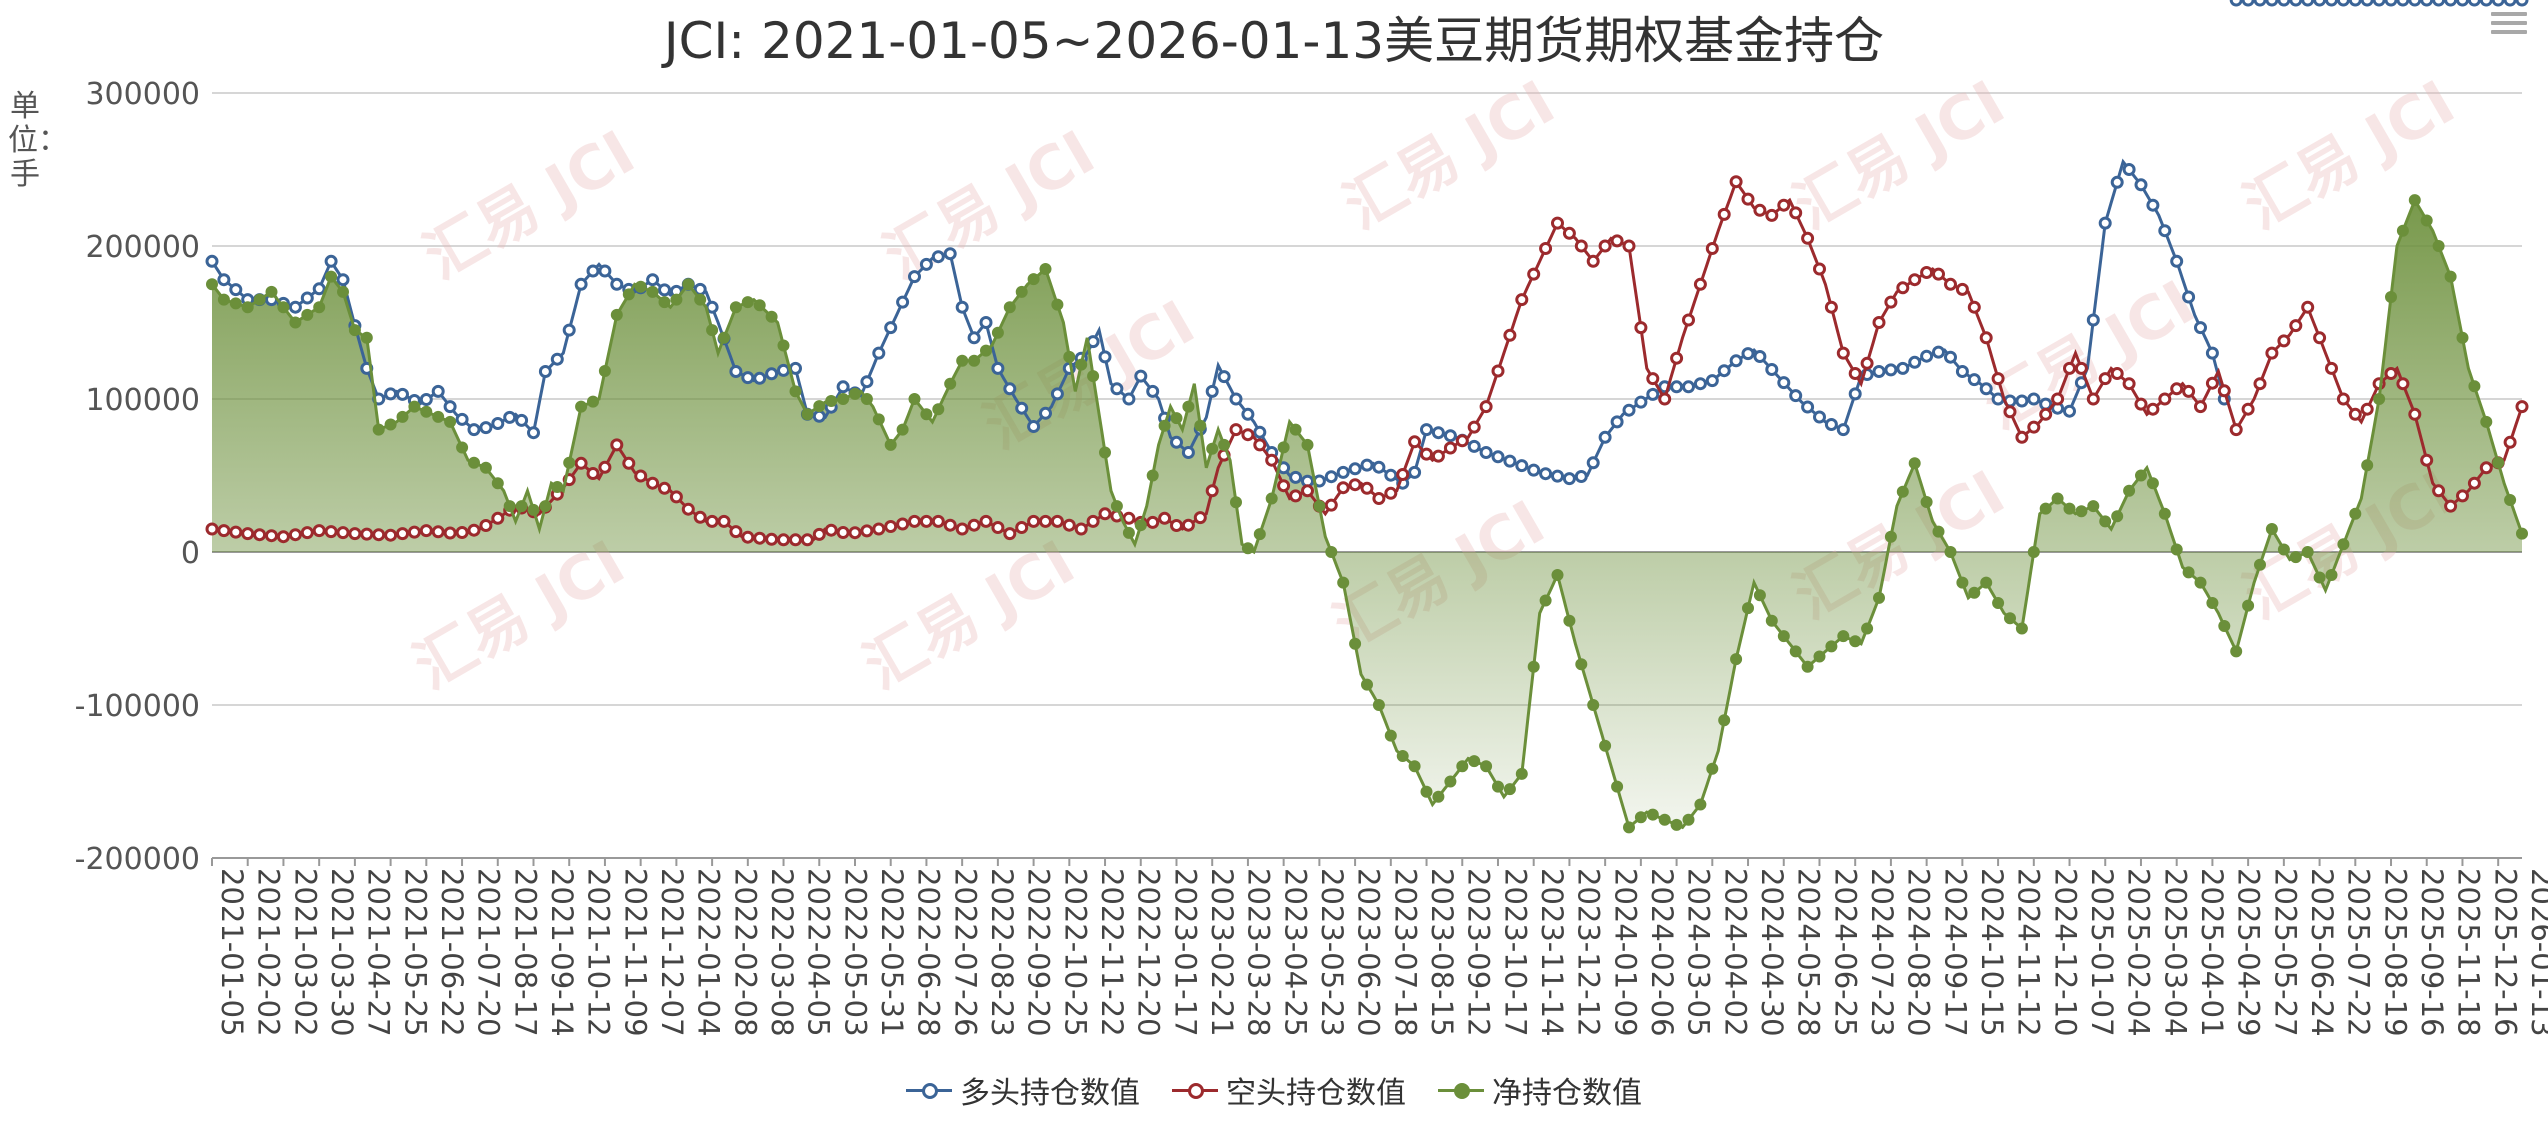 This screenshot has width=2548, height=1125. What do you see at coordinates (2175, 952) in the screenshot?
I see `x-tick-label: 2025-03-04` at bounding box center [2175, 952].